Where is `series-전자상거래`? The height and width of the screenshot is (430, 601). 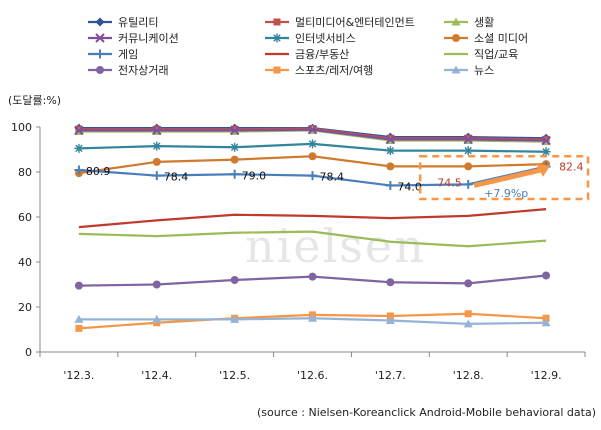 series-전자상거래 is located at coordinates (312, 280).